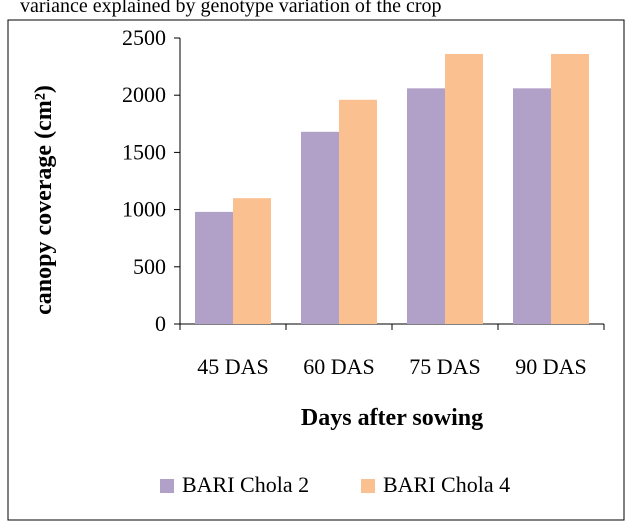 This screenshot has height=532, width=635. I want to click on x-tick-label: 60 DAS, so click(339, 366).